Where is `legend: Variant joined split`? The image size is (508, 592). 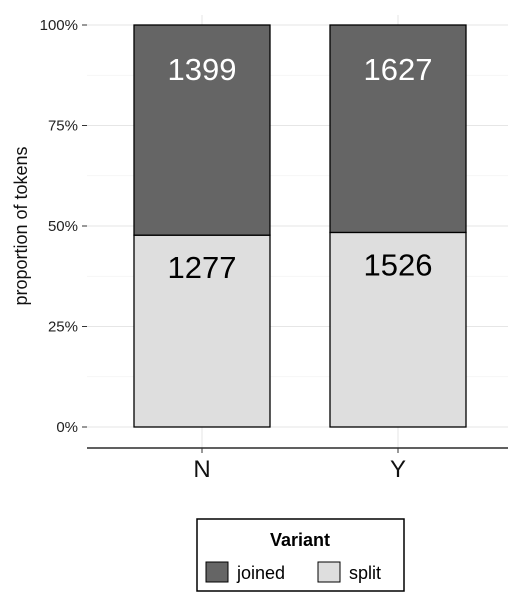 legend: Variant joined split is located at coordinates (300, 555).